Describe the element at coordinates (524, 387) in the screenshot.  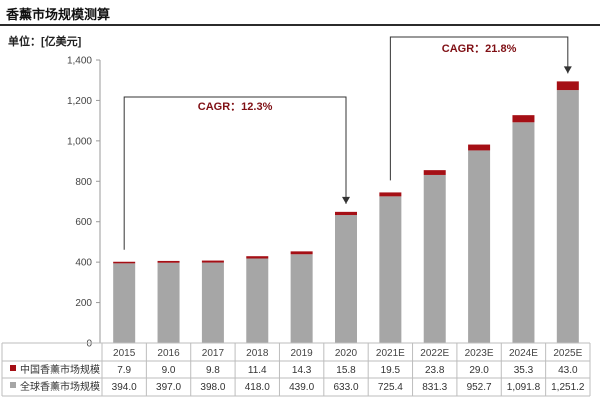
I see `data-label-global: 1,091.8` at that location.